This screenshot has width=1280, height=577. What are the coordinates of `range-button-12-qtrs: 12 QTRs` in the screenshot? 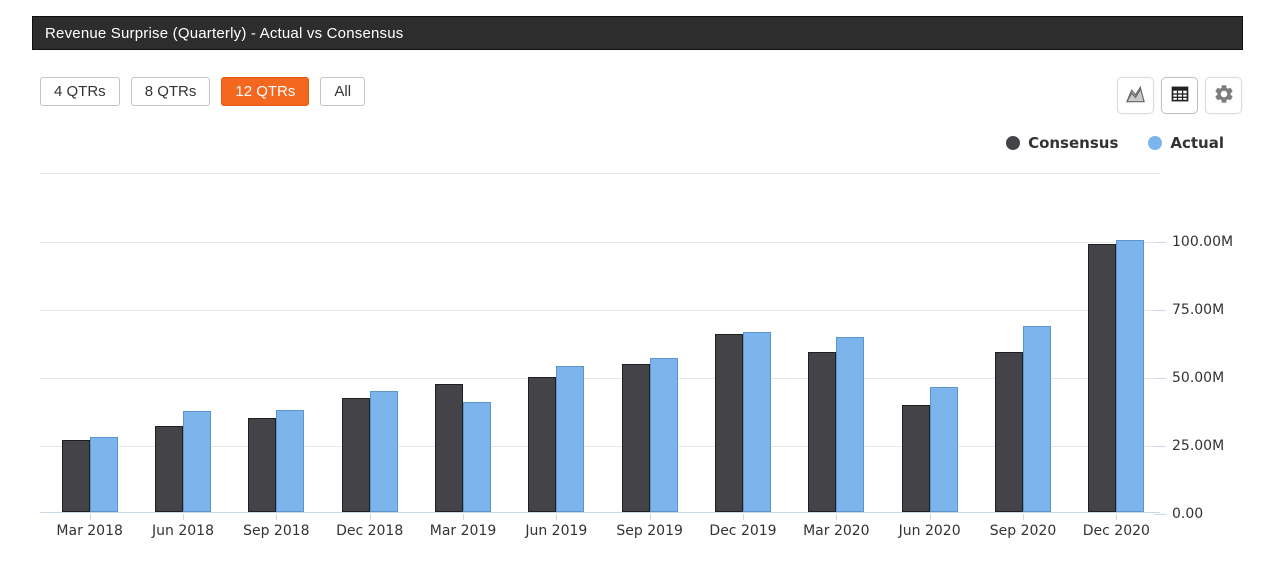 It's located at (265, 91).